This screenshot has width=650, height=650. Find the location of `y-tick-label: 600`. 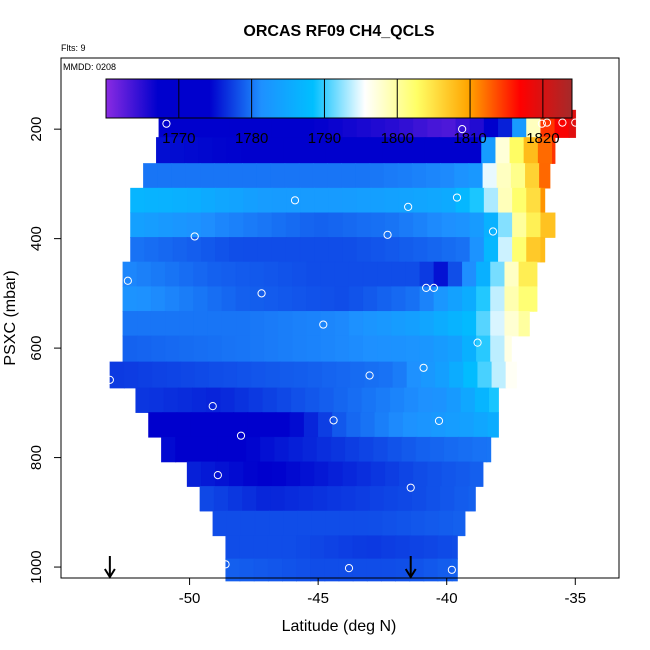

y-tick-label: 600 is located at coordinates (36, 348).